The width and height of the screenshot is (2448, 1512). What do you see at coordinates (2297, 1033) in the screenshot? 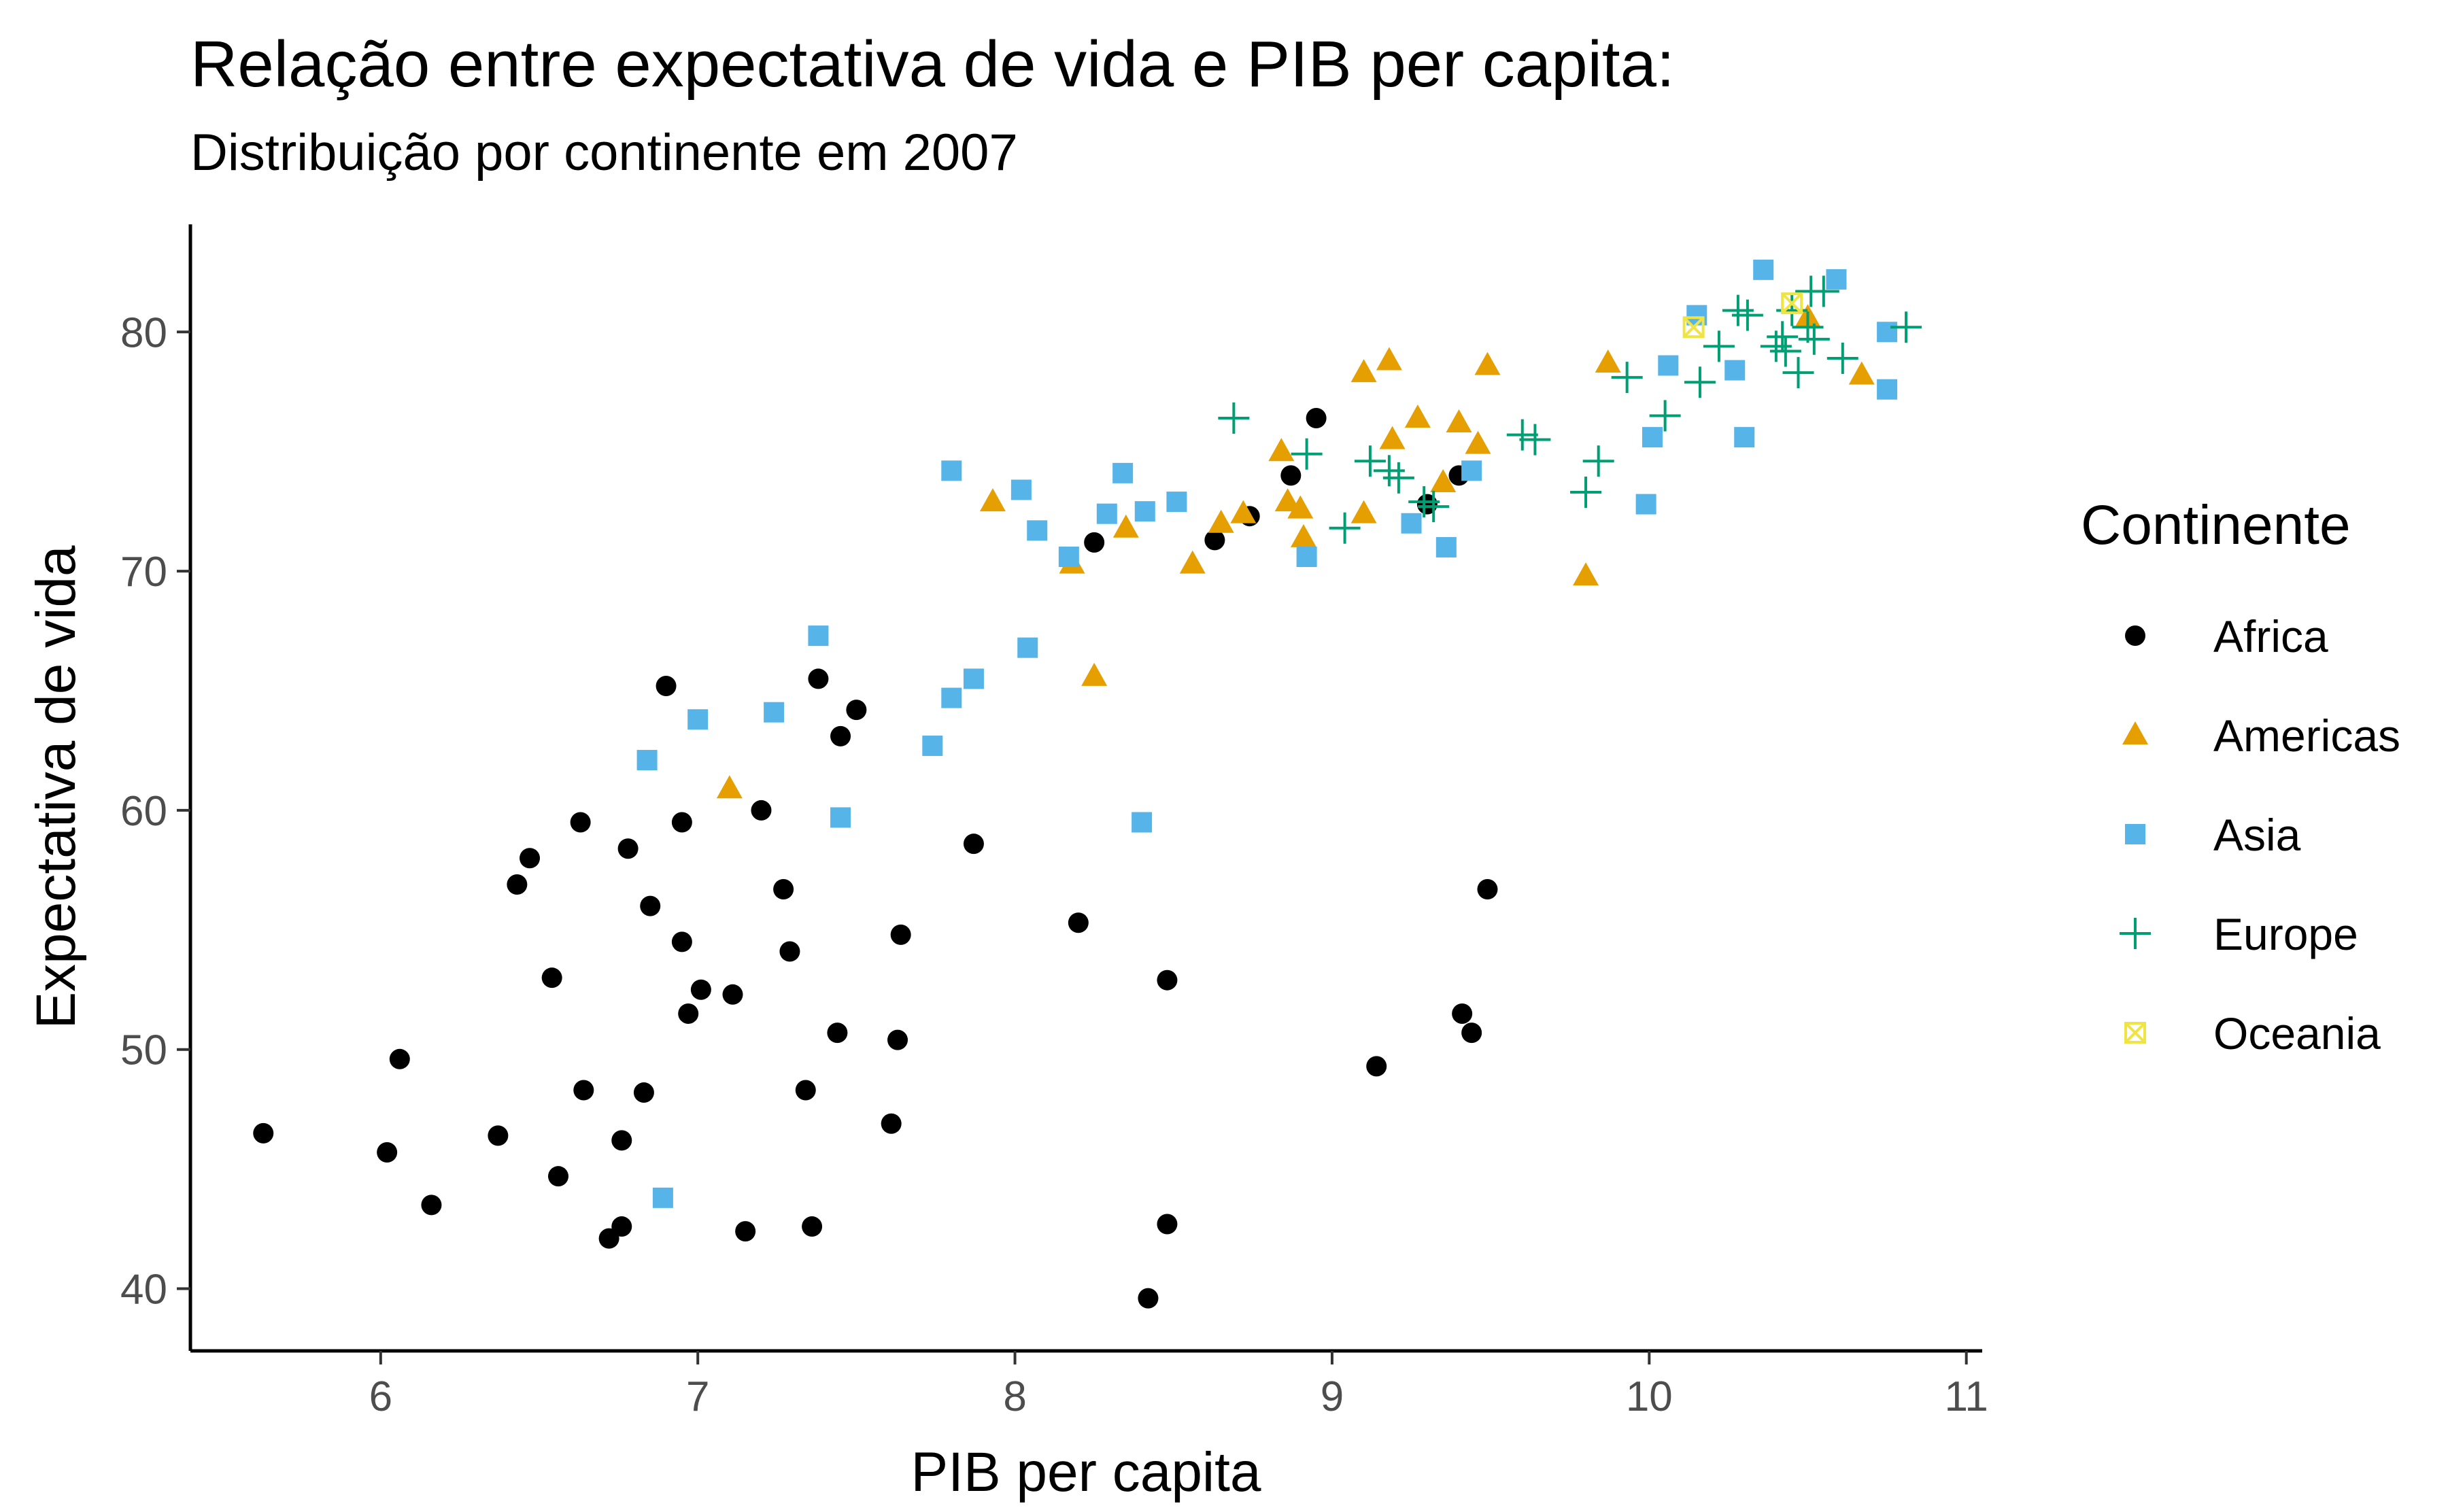
I see `legend-label: Oceania` at bounding box center [2297, 1033].